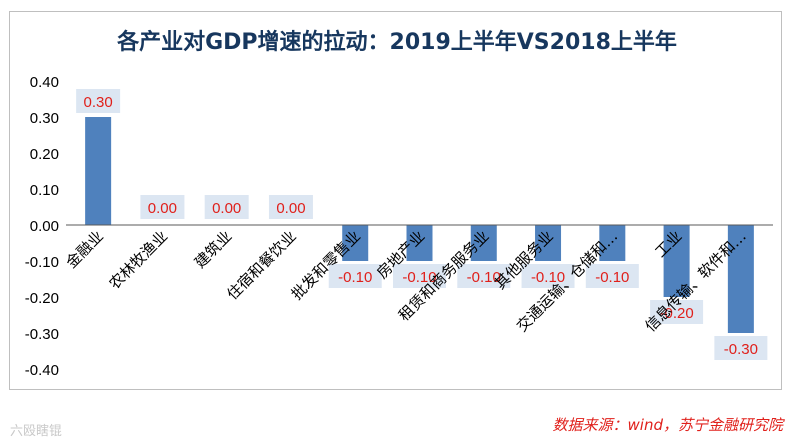  Describe the element at coordinates (44, 226) in the screenshot. I see `y-tick-label: 0.00` at that location.